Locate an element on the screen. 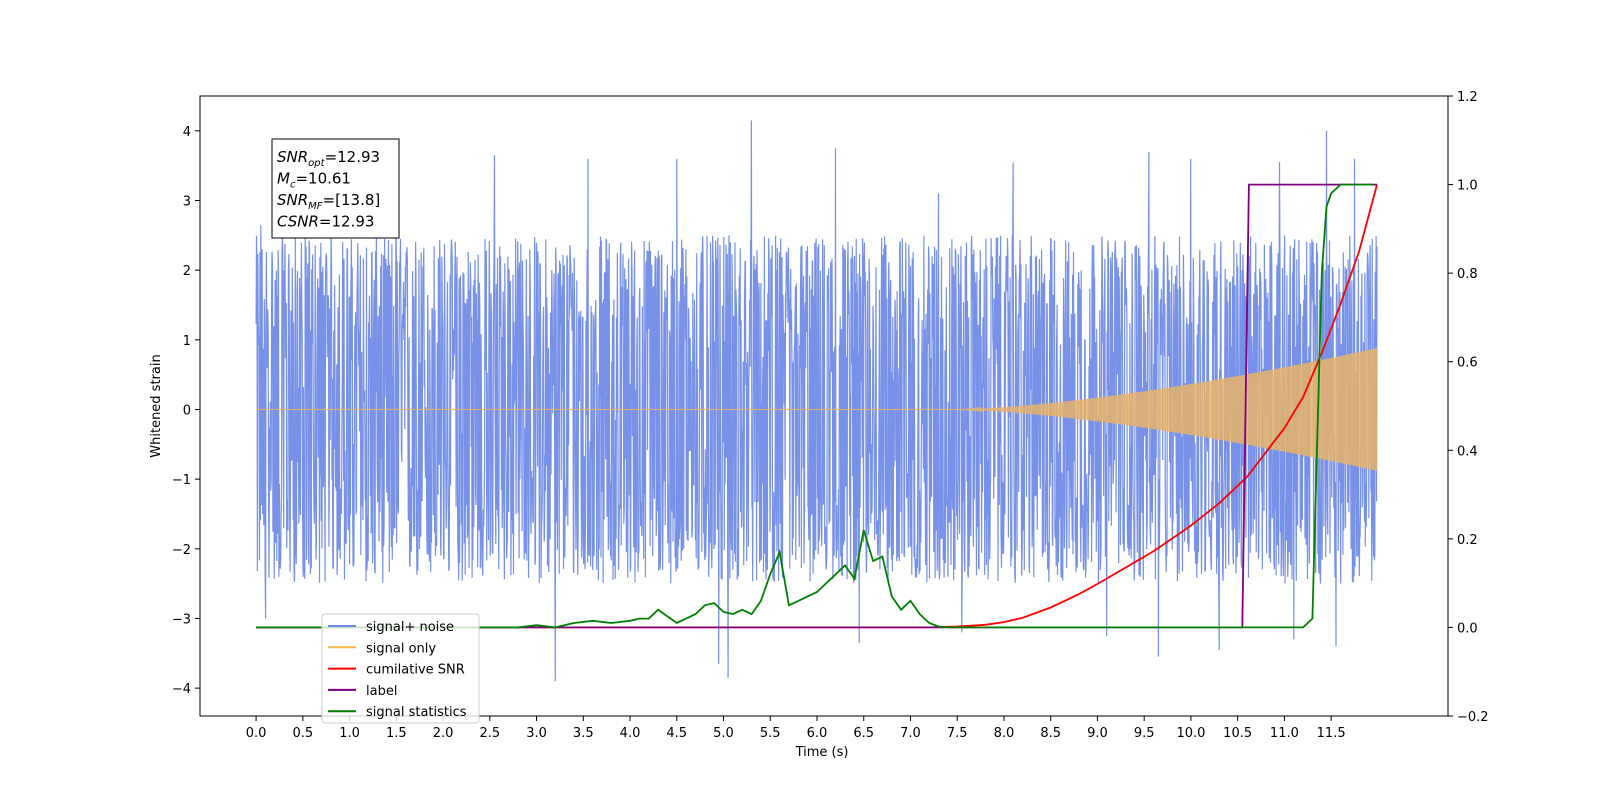 This screenshot has width=1600, height=800. x-tick-label: 10.5 is located at coordinates (1237, 733).